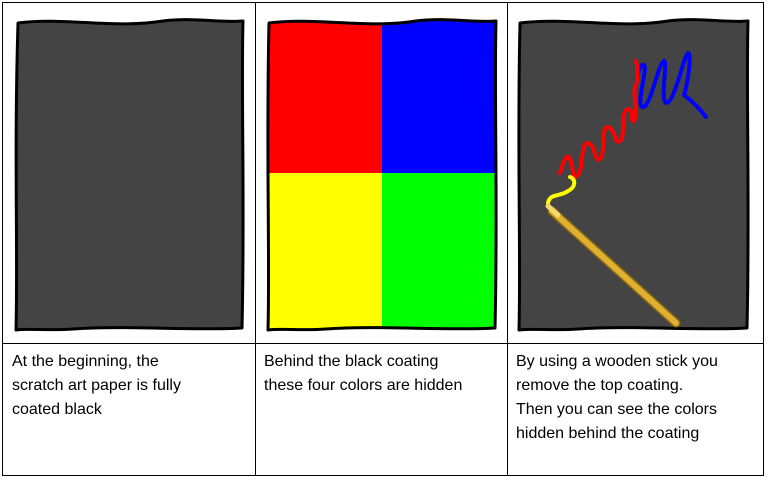 The height and width of the screenshot is (480, 769). What do you see at coordinates (599, 119) in the screenshot?
I see `red-scratch-line` at bounding box center [599, 119].